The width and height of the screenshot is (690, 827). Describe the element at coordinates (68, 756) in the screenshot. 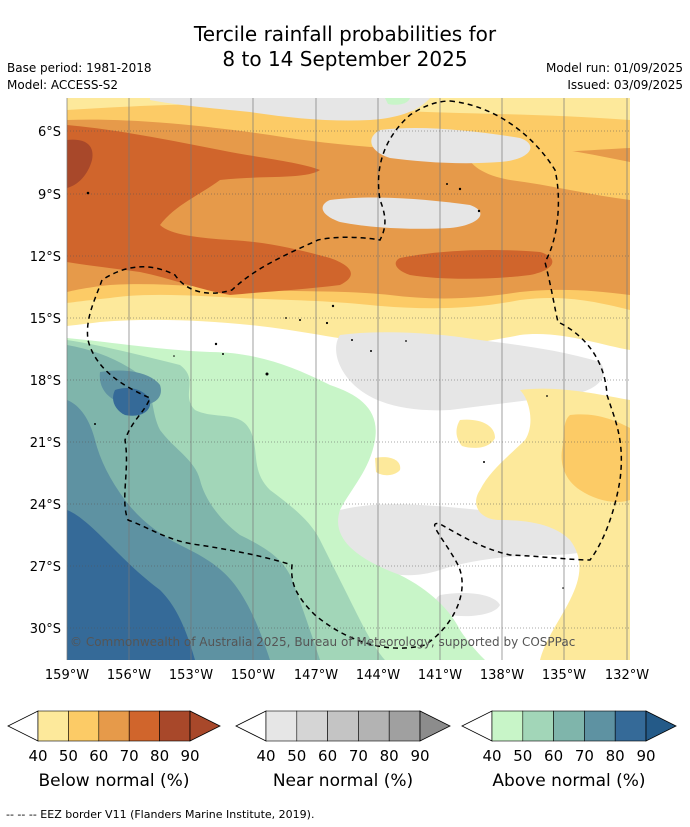

I see `legend-below-tick: 50` at that location.